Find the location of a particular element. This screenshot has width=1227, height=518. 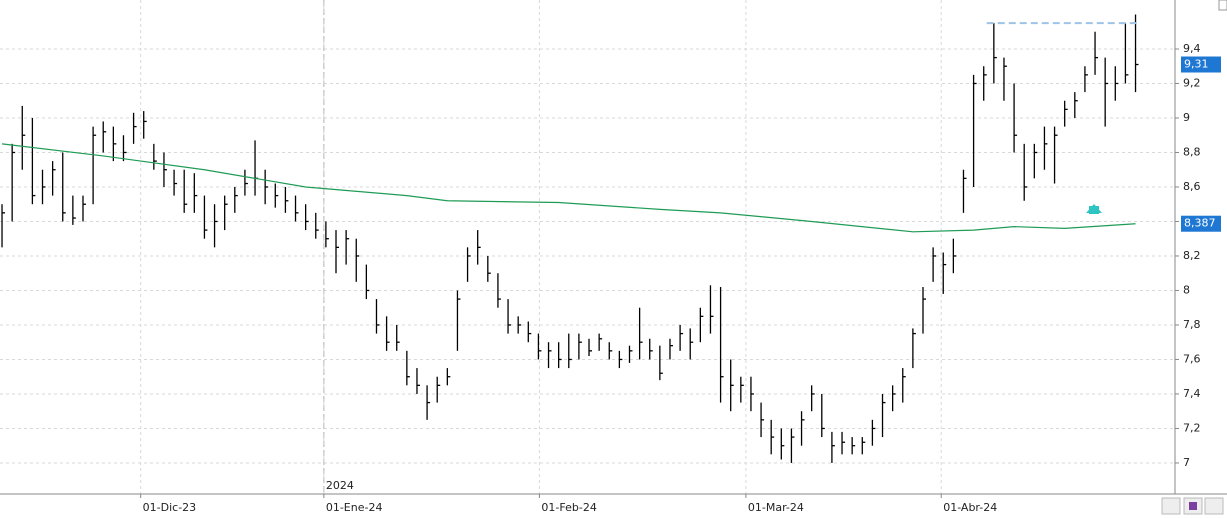

save-icon is located at coordinates (1193, 506).